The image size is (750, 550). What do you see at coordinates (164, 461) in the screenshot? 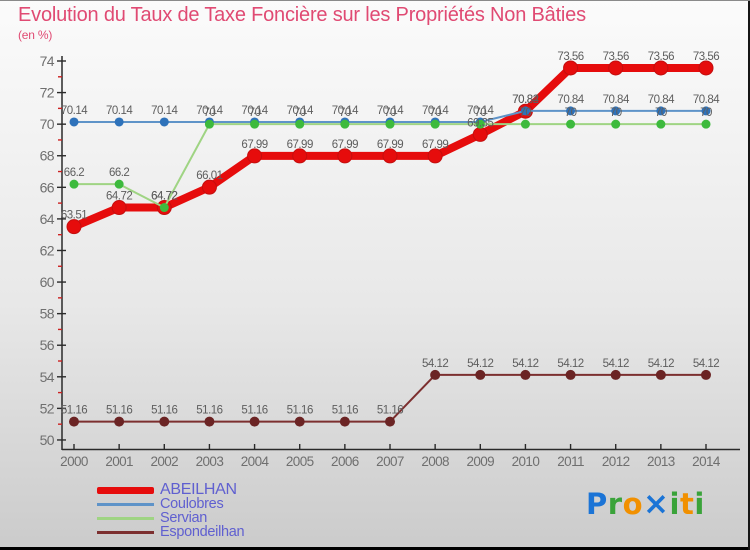
I see `x-tick-label: 2002` at bounding box center [164, 461].